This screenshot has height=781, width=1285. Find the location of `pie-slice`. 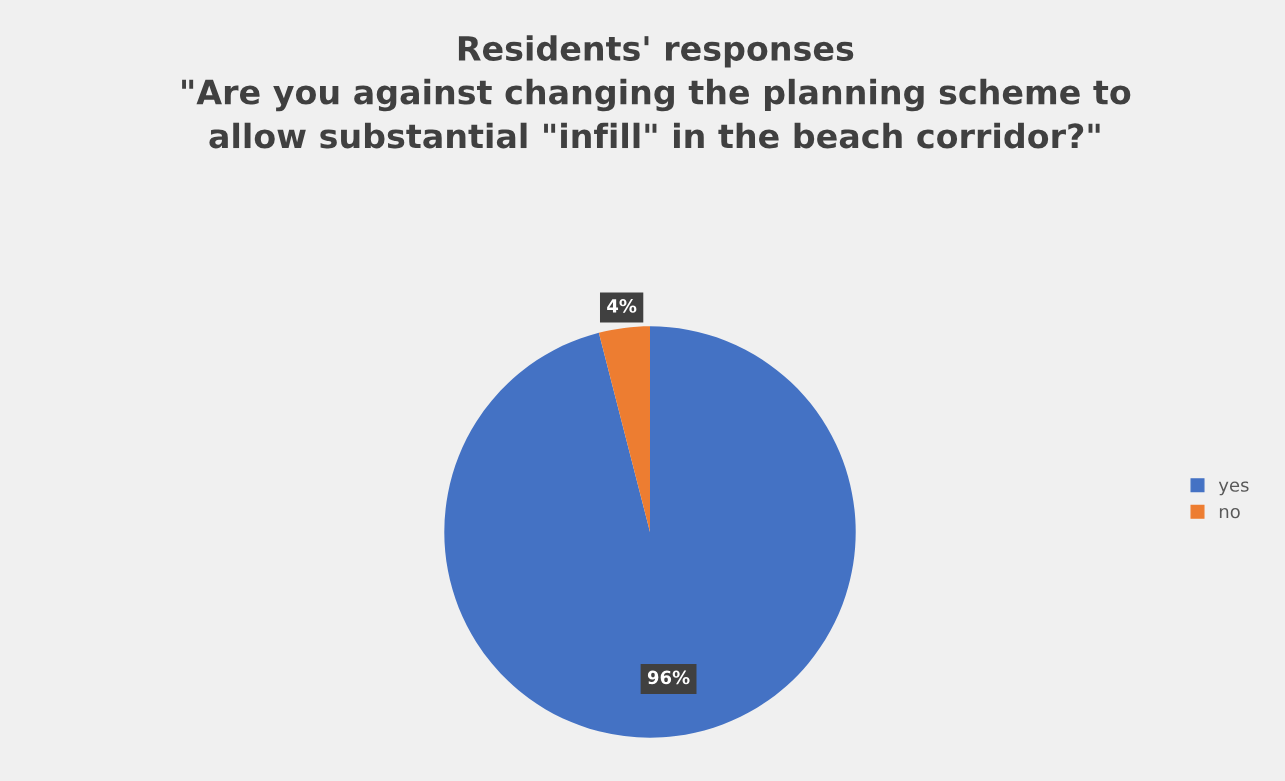

pie-slice is located at coordinates (624, 429).